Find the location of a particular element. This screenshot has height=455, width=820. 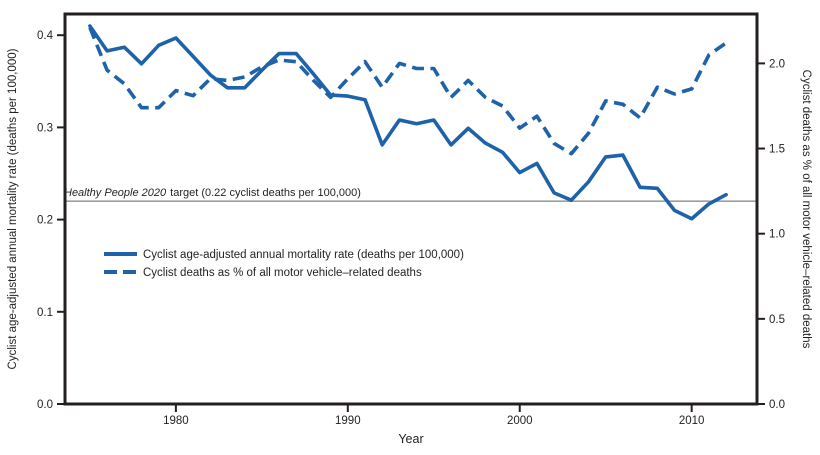

tick-label: 0.4 is located at coordinates (45, 36).